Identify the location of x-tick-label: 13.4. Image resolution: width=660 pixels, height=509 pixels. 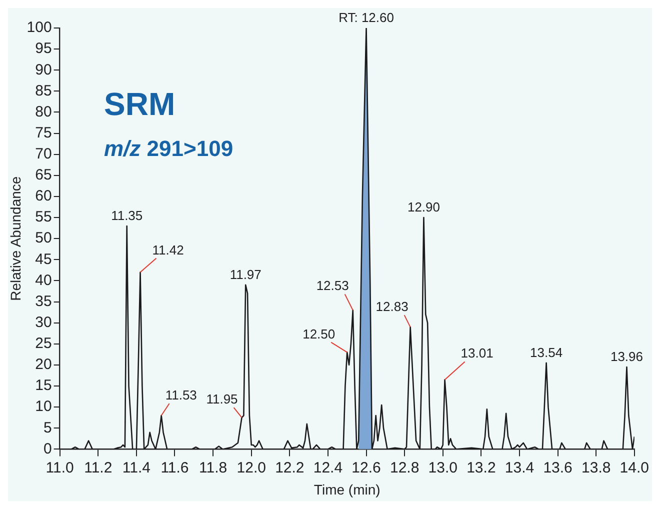
(519, 467).